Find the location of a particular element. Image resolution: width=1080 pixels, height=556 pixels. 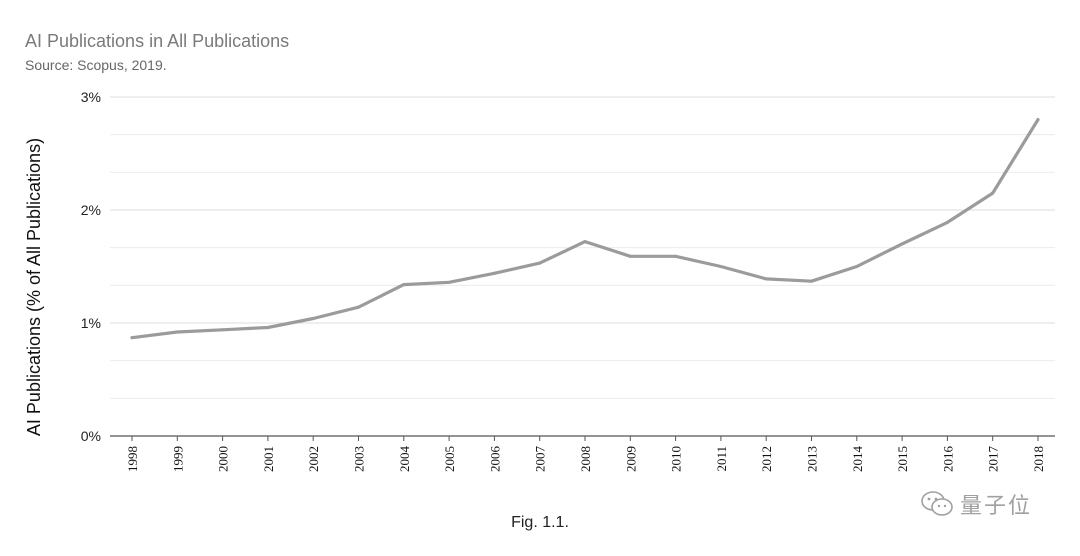

chart-subtitle: Source: Scopus, 2019. is located at coordinates (96, 65).